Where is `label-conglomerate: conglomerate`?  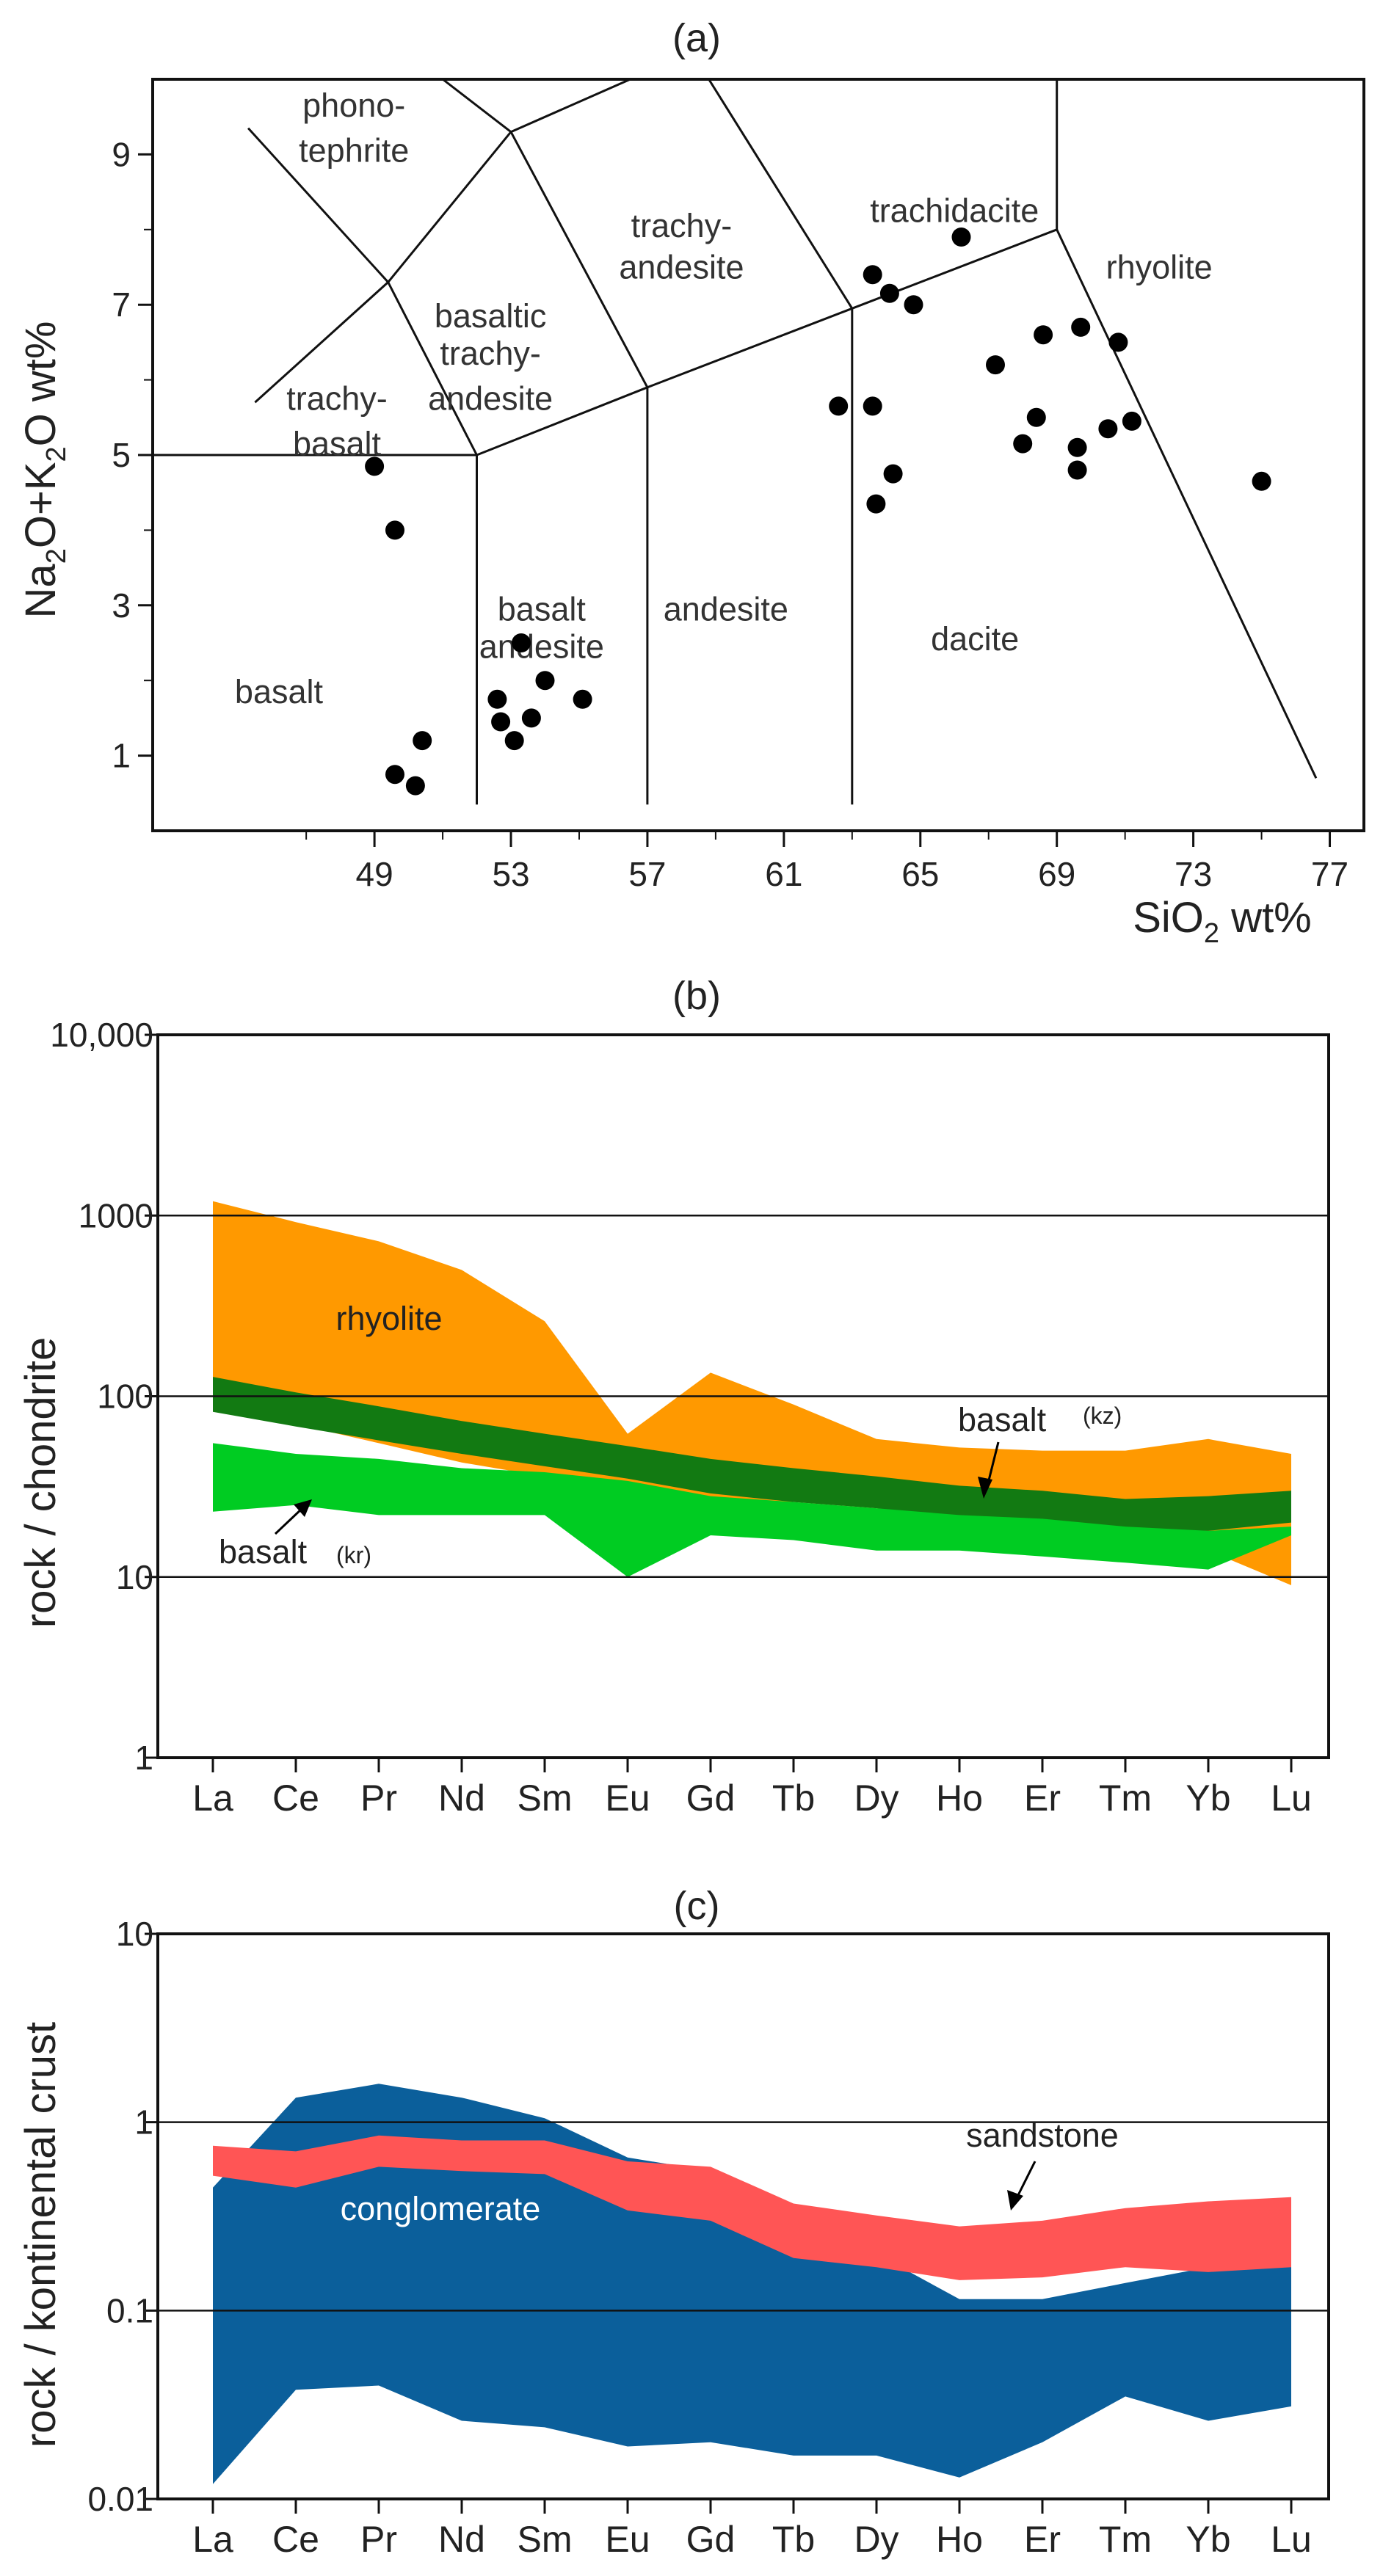 label-conglomerate: conglomerate is located at coordinates (441, 2208).